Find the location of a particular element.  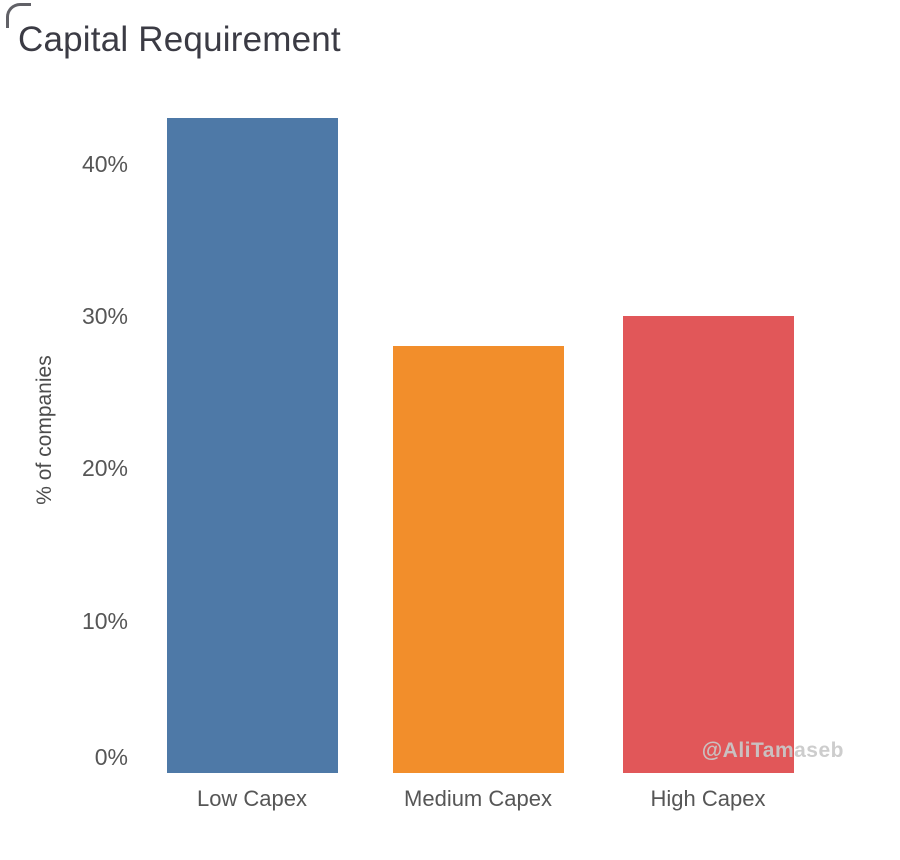

corner-mark is located at coordinates (18, 15).